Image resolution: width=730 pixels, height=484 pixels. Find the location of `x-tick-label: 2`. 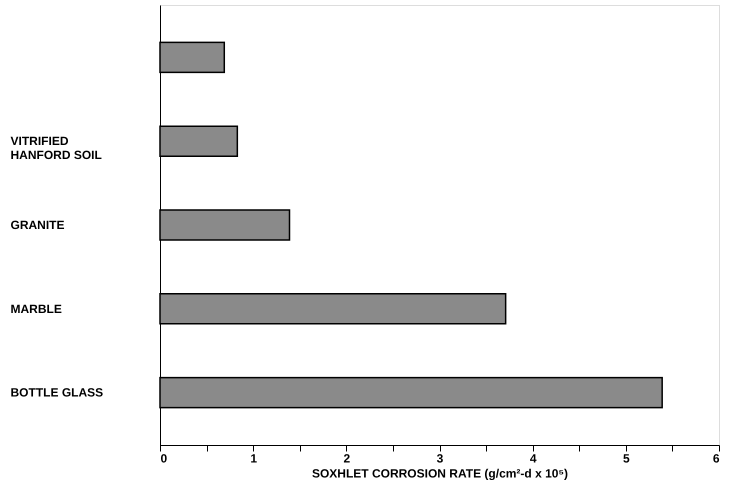

x-tick-label: 2 is located at coordinates (346, 459).